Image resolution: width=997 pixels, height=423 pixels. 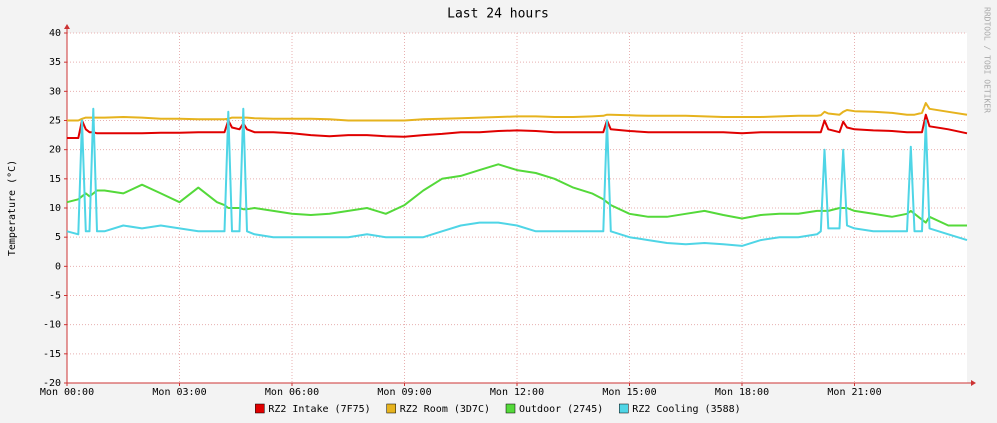 What do you see at coordinates (55, 179) in the screenshot?
I see `y-tick-label: 15` at bounding box center [55, 179].